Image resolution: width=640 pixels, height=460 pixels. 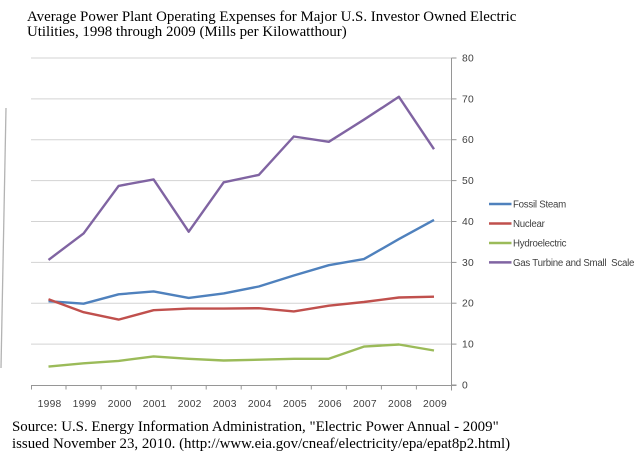 What do you see at coordinates (529, 224) in the screenshot?
I see `svg-text: Nuclear` at bounding box center [529, 224].